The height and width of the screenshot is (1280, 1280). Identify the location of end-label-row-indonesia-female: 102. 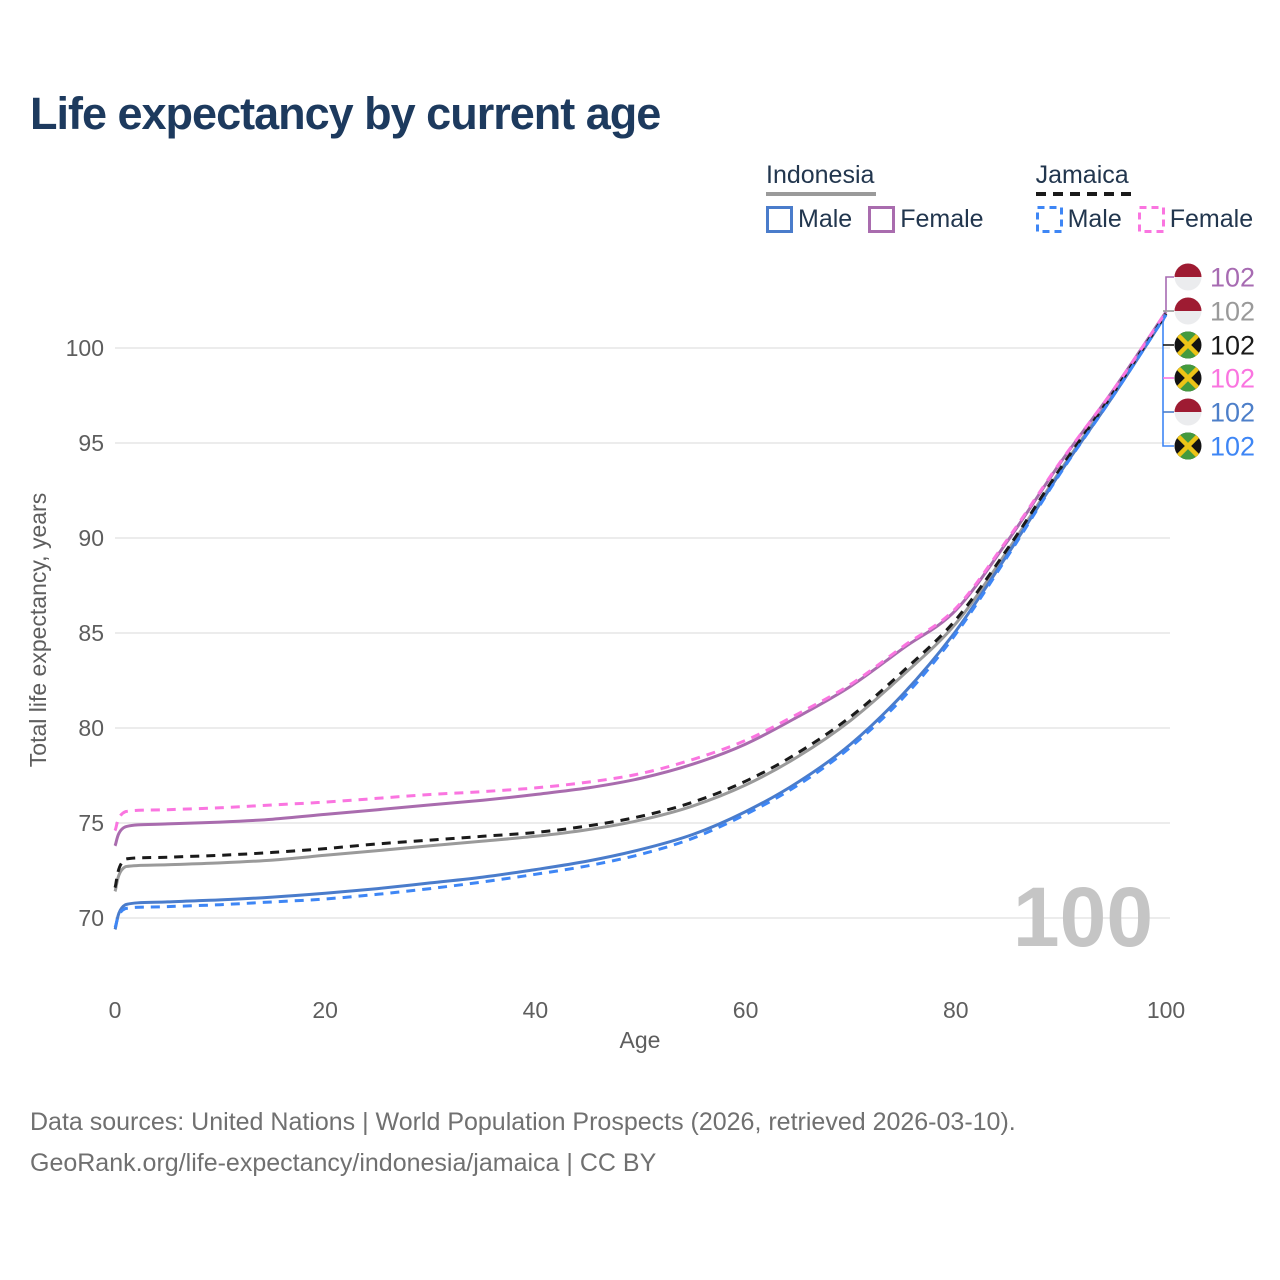
(1214, 278).